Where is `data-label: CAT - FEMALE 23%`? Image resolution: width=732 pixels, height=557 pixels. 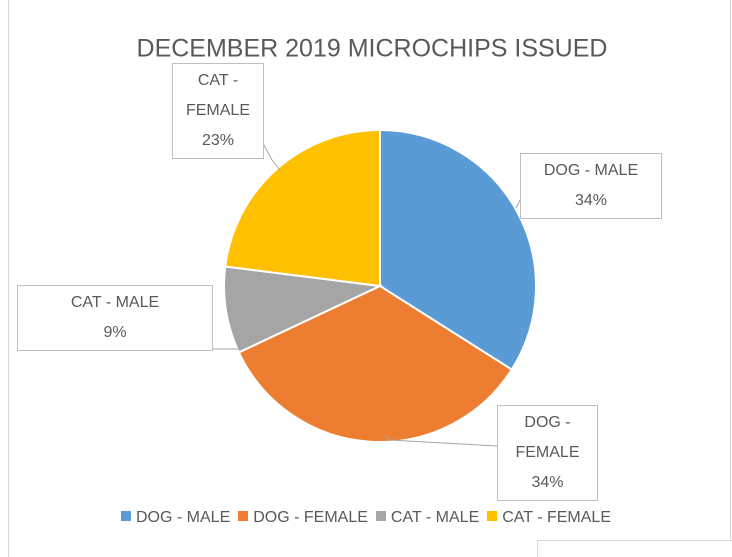
data-label: CAT - FEMALE 23% is located at coordinates (218, 111).